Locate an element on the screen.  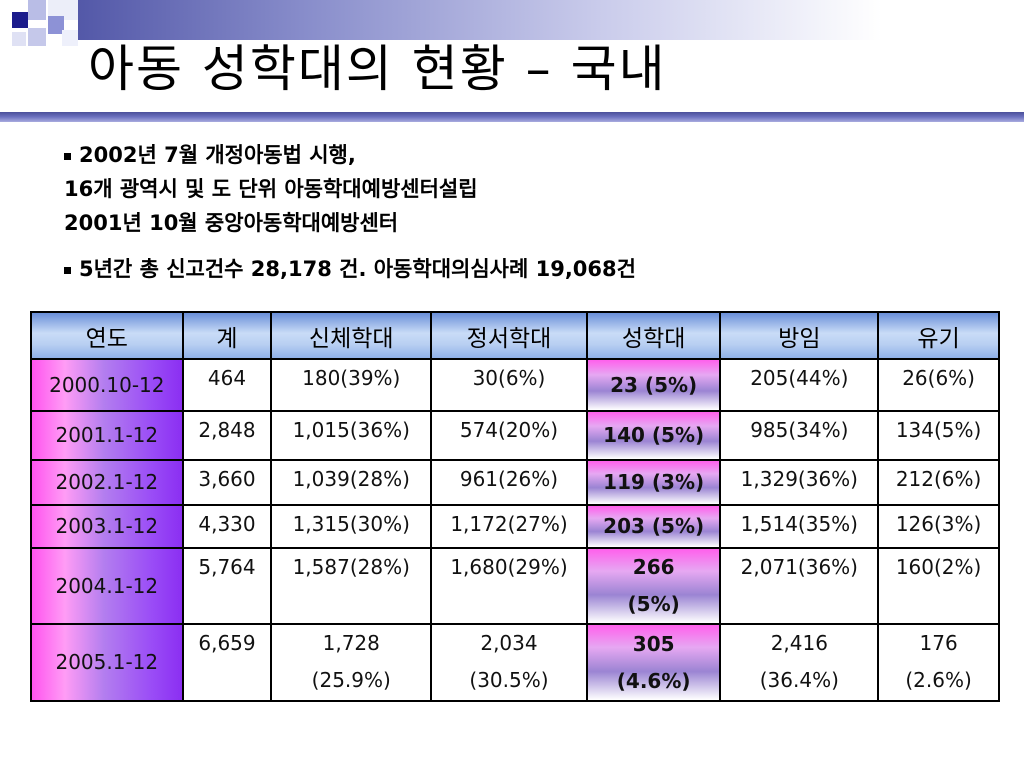
emotional-percent: (30.5%) is located at coordinates (509, 680).